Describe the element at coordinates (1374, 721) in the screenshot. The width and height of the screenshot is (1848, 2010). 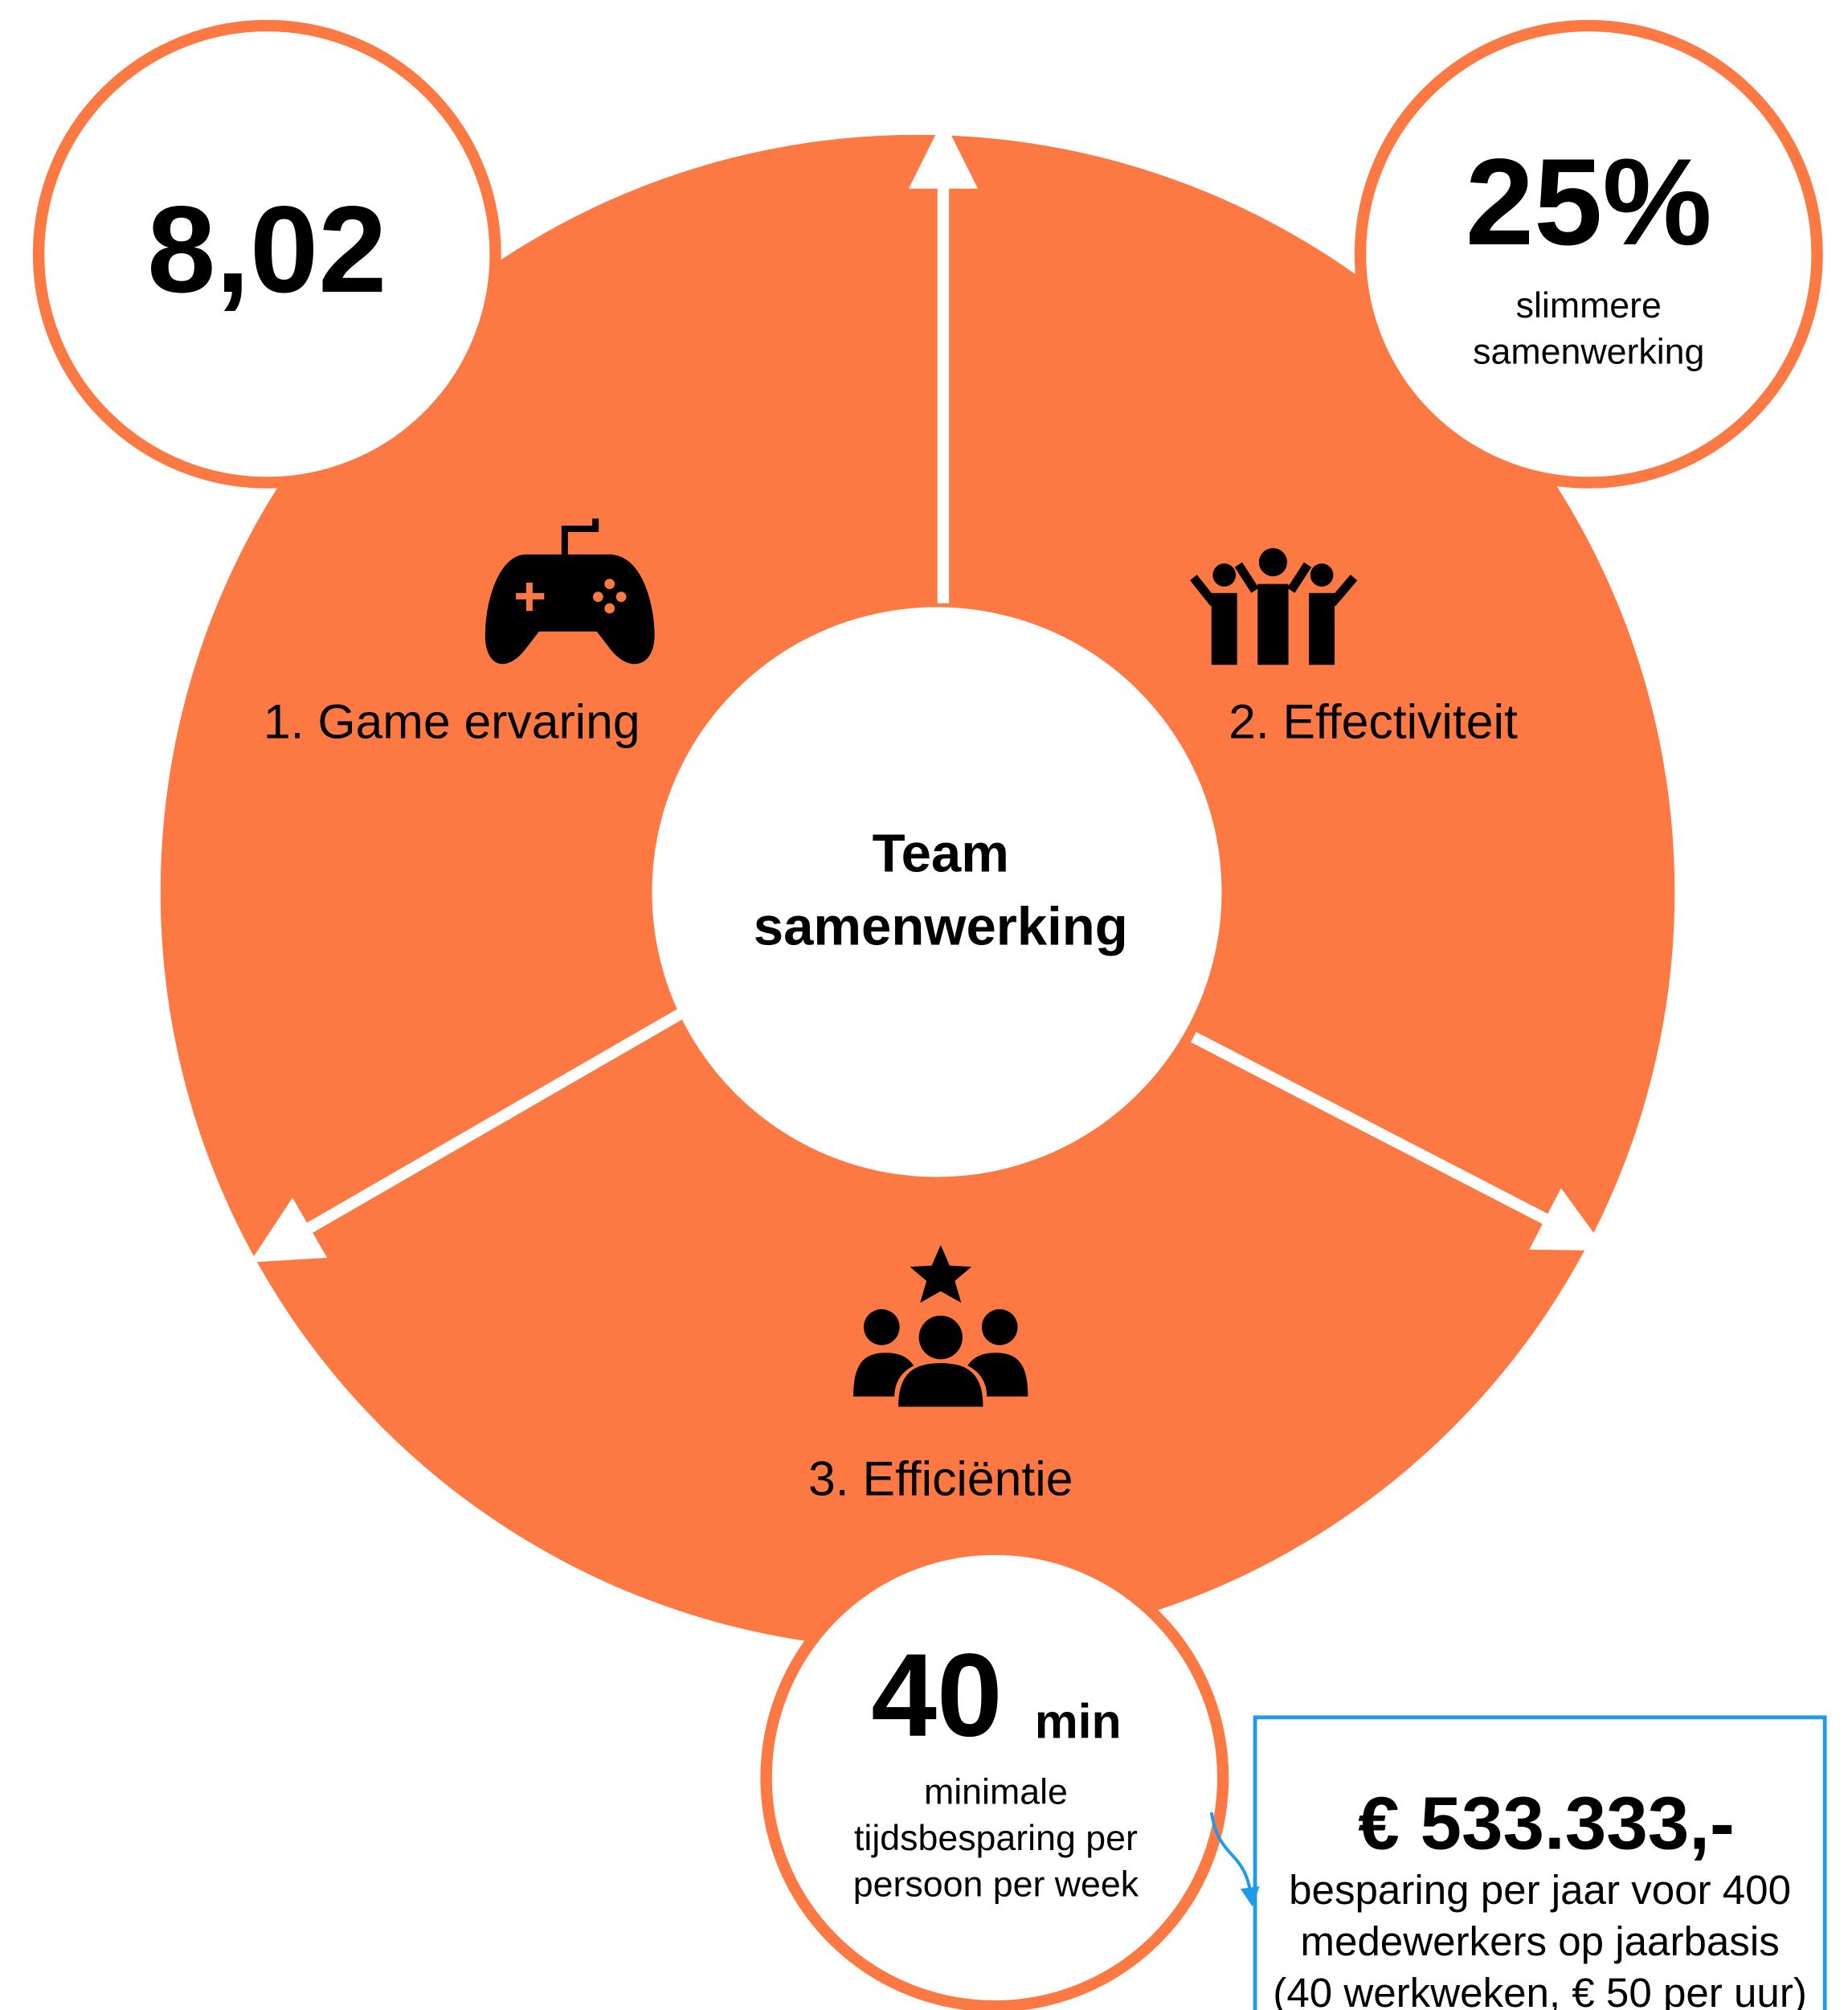
I see `segment-label: 2. Effectiviteit` at that location.